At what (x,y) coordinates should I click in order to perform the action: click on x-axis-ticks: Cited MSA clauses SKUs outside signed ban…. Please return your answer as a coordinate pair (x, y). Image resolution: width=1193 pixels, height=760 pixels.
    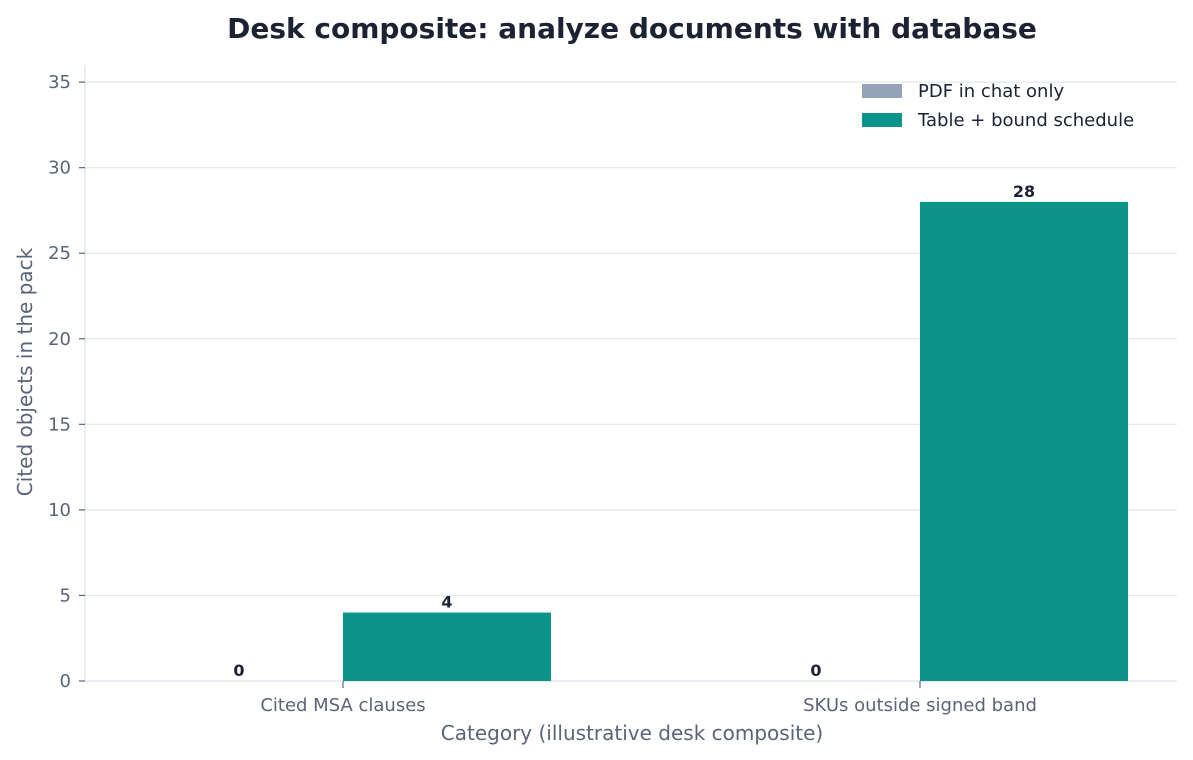
    Looking at the image, I should click on (648, 698).